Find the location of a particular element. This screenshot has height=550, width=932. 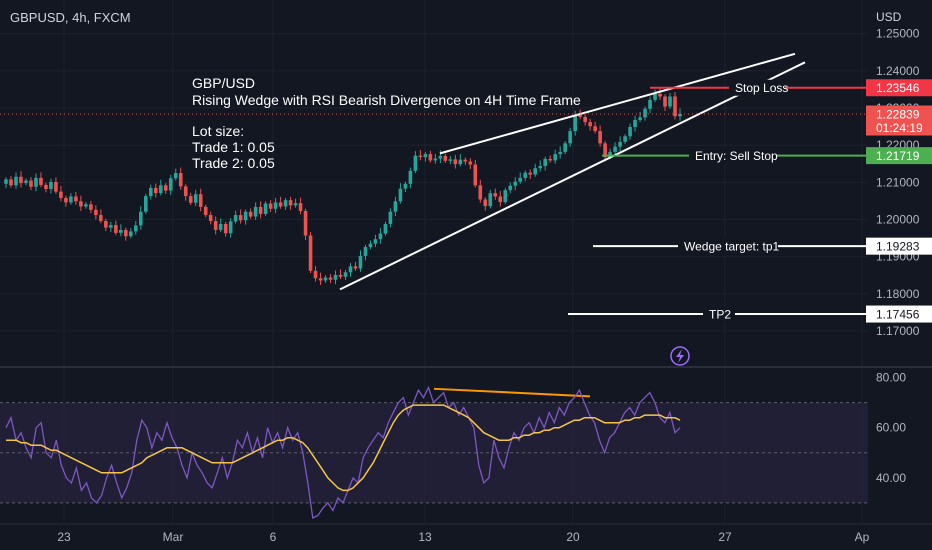

wedge-upper-line is located at coordinates (617, 103).